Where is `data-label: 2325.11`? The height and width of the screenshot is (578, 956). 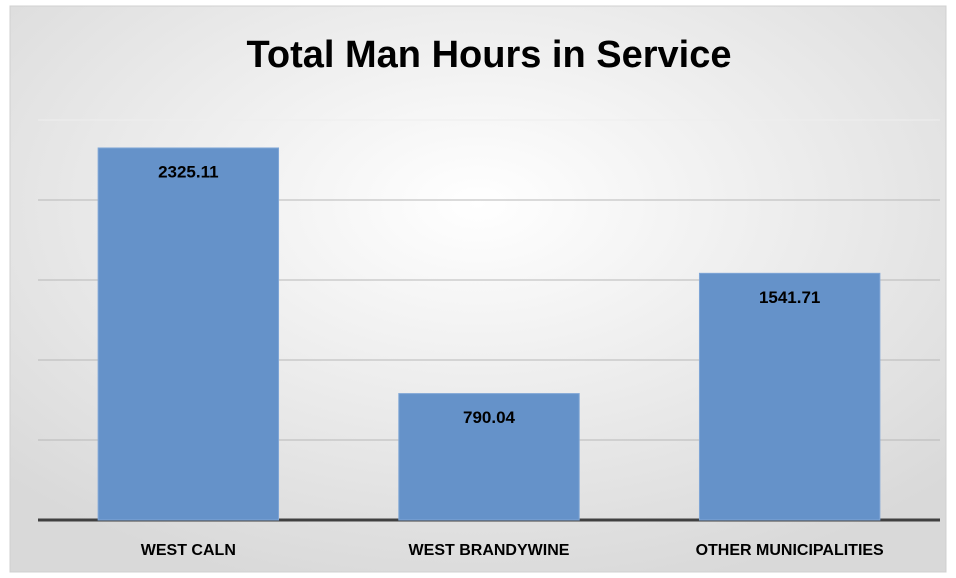 data-label: 2325.11 is located at coordinates (188, 171).